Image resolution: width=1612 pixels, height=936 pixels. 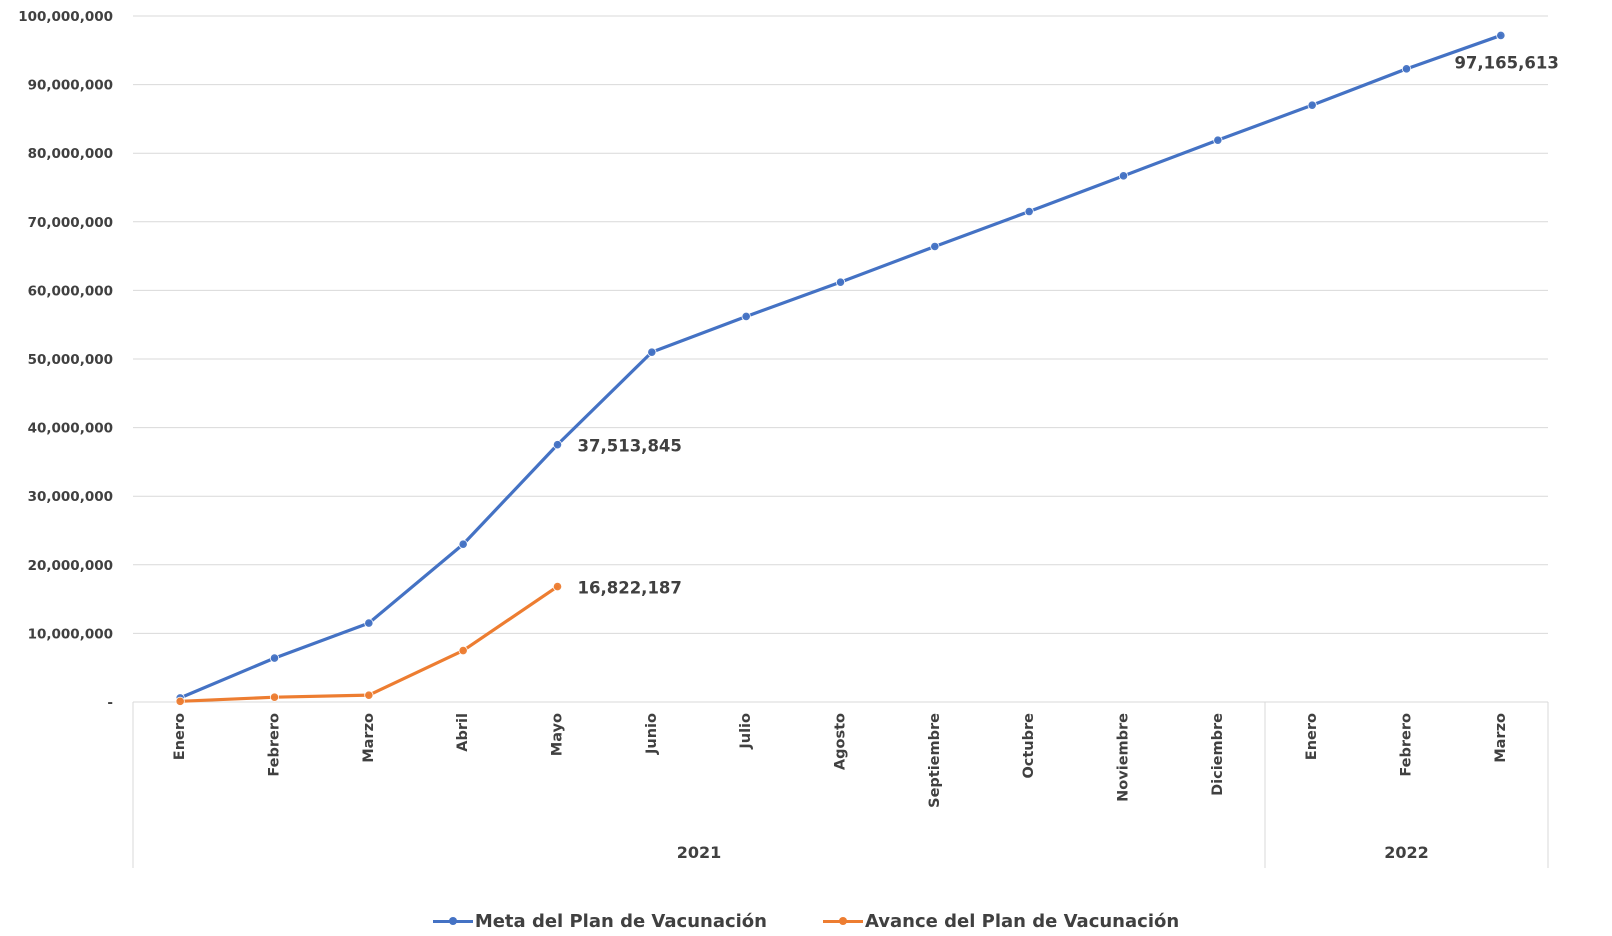 What do you see at coordinates (1406, 852) in the screenshot?
I see `x-group-label: 2022` at bounding box center [1406, 852].